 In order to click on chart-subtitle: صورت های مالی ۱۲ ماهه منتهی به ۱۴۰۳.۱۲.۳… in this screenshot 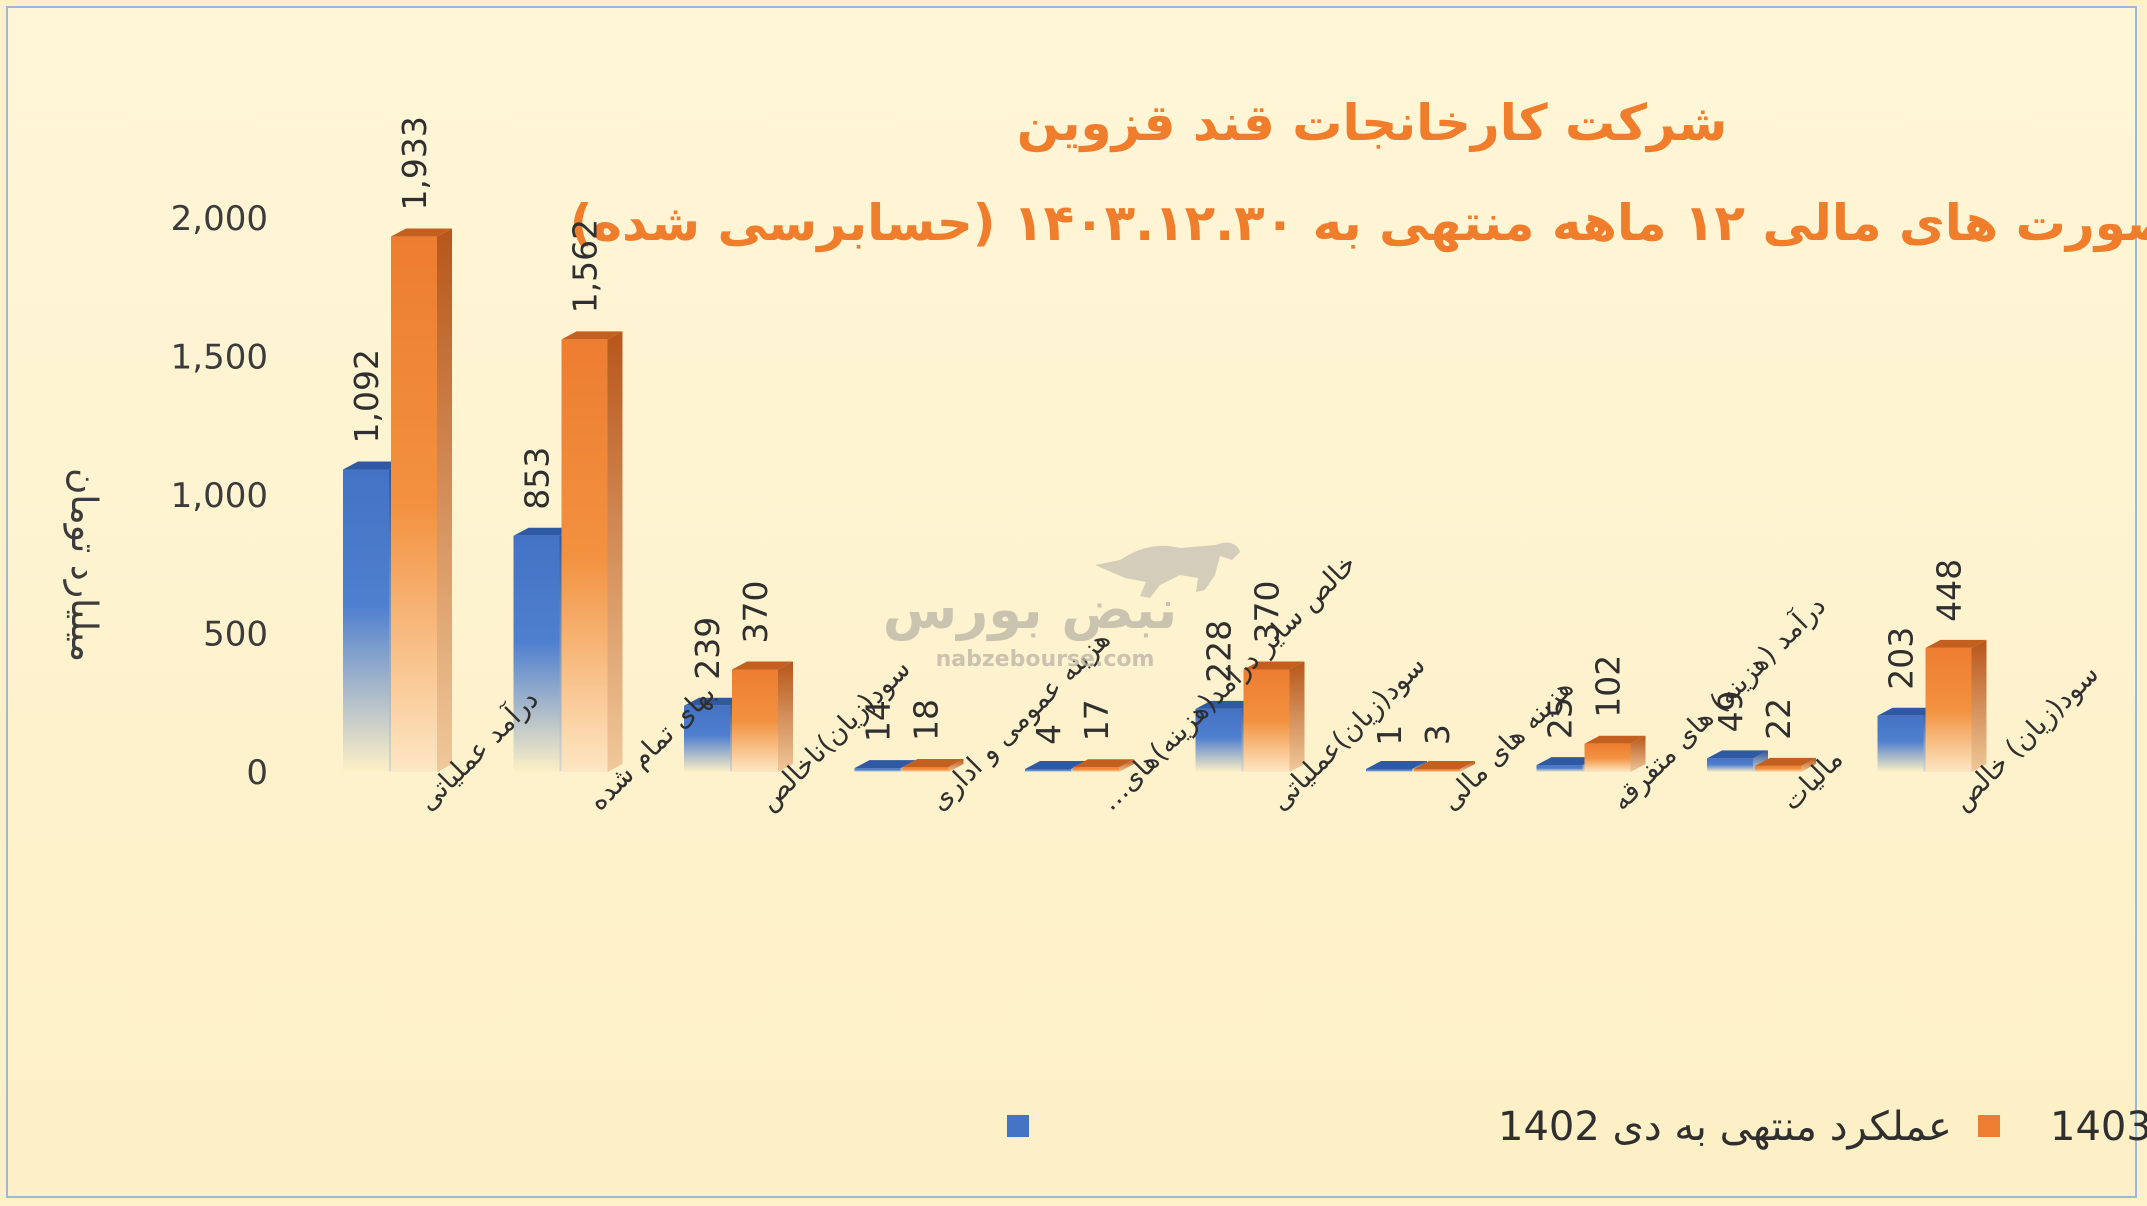, I will do `click(1358, 223)`.